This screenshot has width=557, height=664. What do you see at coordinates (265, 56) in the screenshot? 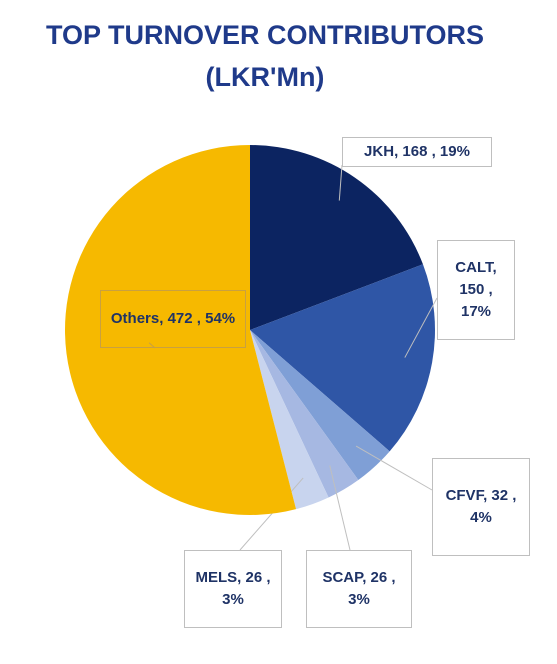
I see `chart-title: TOP TURNOVER CONTRIBUTORS (LKR'Mn)` at bounding box center [265, 56].